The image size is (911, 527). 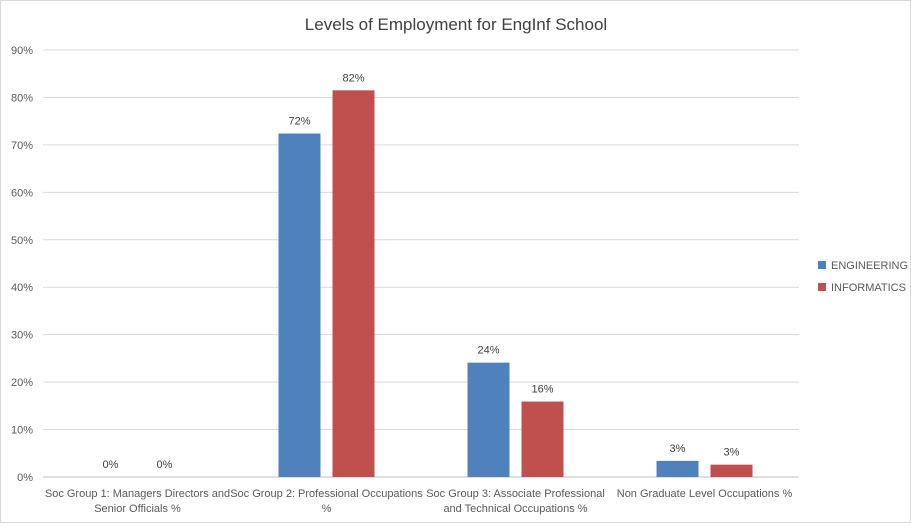 What do you see at coordinates (327, 509) in the screenshot?
I see `x-tick-label: %` at bounding box center [327, 509].